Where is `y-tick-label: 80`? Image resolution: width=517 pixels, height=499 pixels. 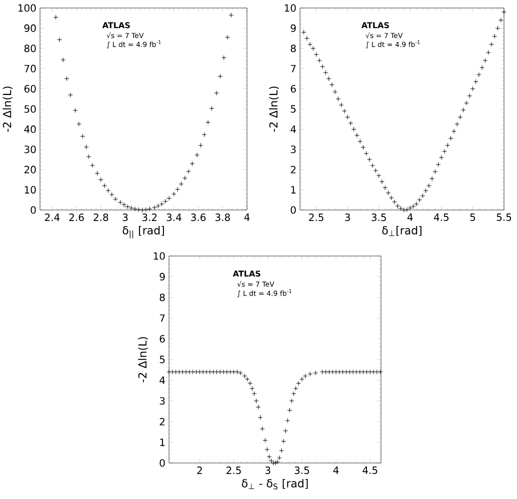 y-tick-label: 80 is located at coordinates (30, 48).